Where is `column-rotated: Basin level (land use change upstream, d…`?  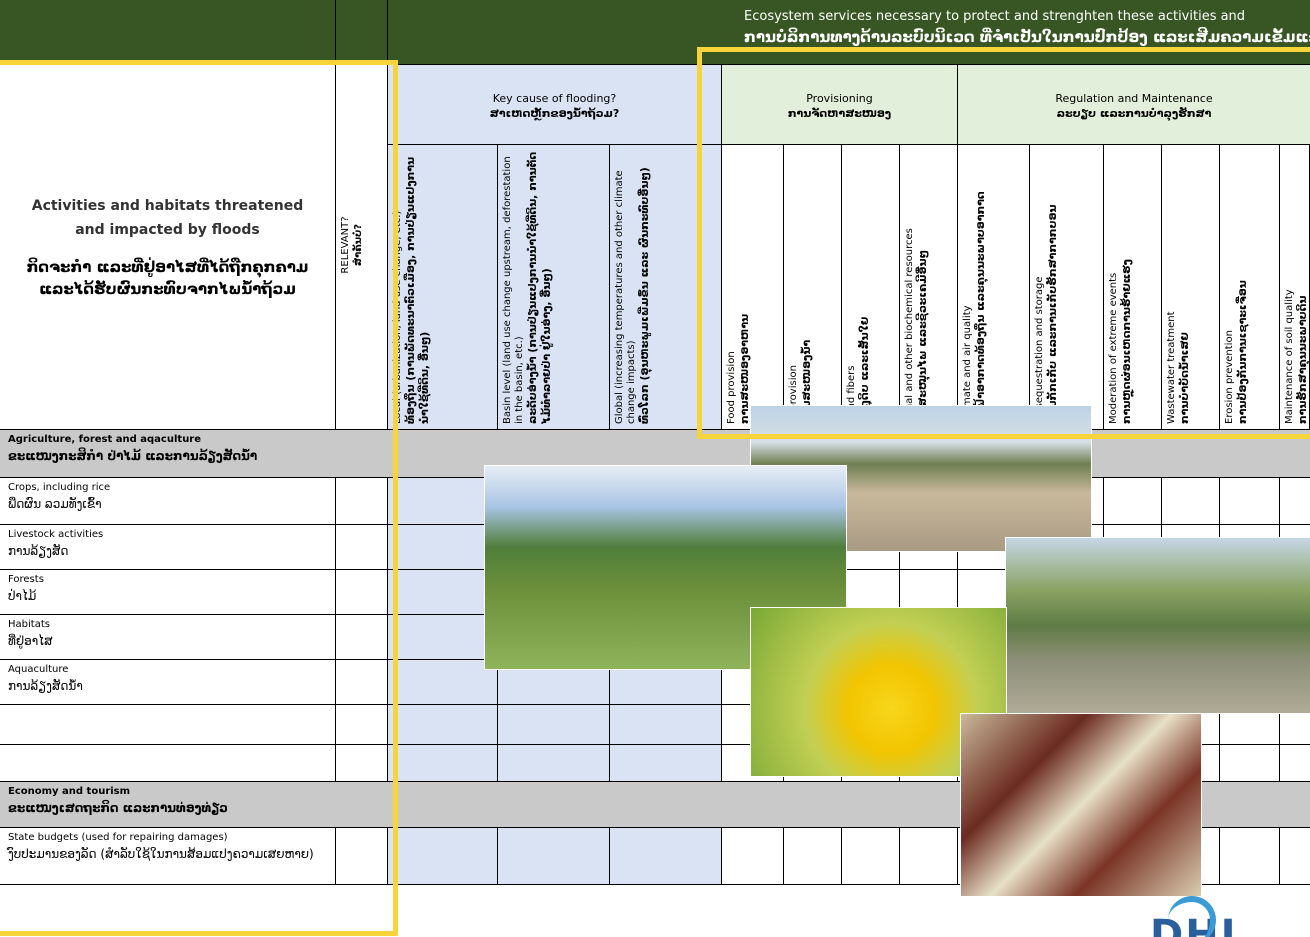
column-rotated: Basin level (land use change upstream, d… is located at coordinates (554, 287).